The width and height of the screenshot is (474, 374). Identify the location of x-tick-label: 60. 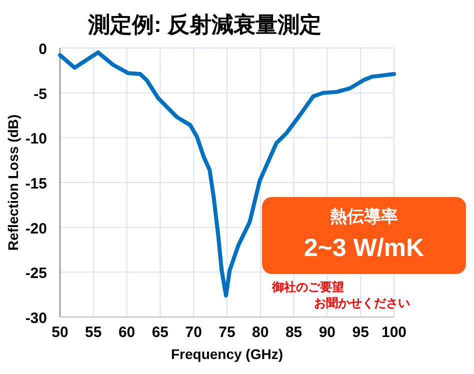
(127, 332).